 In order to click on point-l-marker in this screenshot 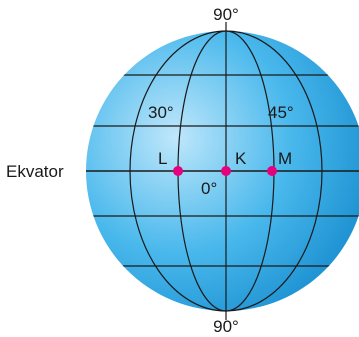, I will do `click(178, 171)`.